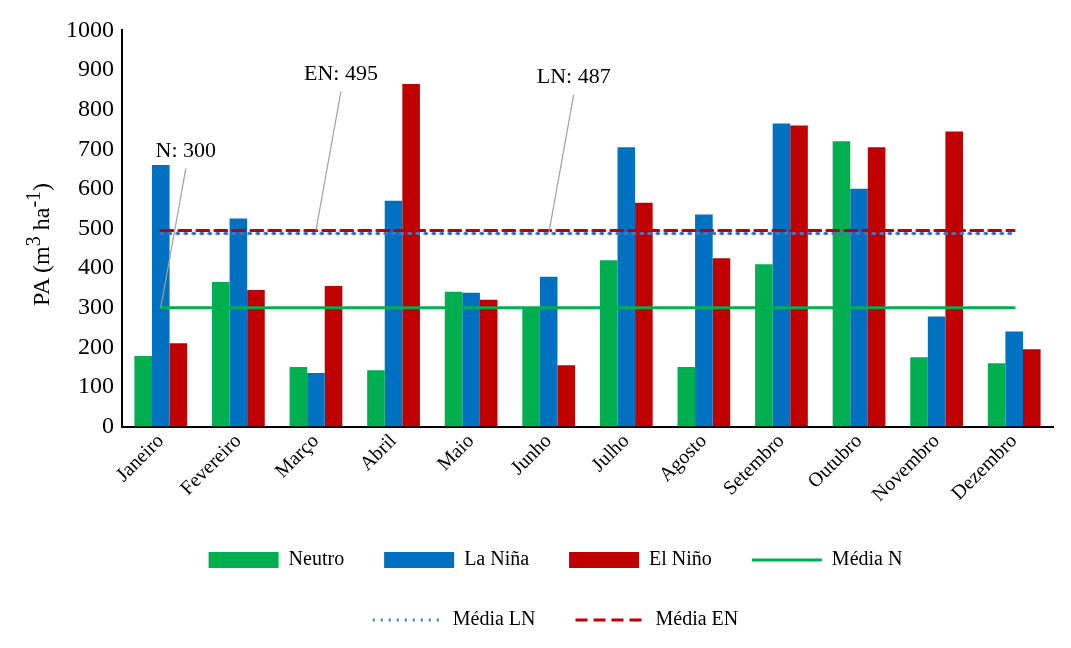 This screenshot has height=648, width=1071. I want to click on y-tick-label: 100, so click(96, 385).